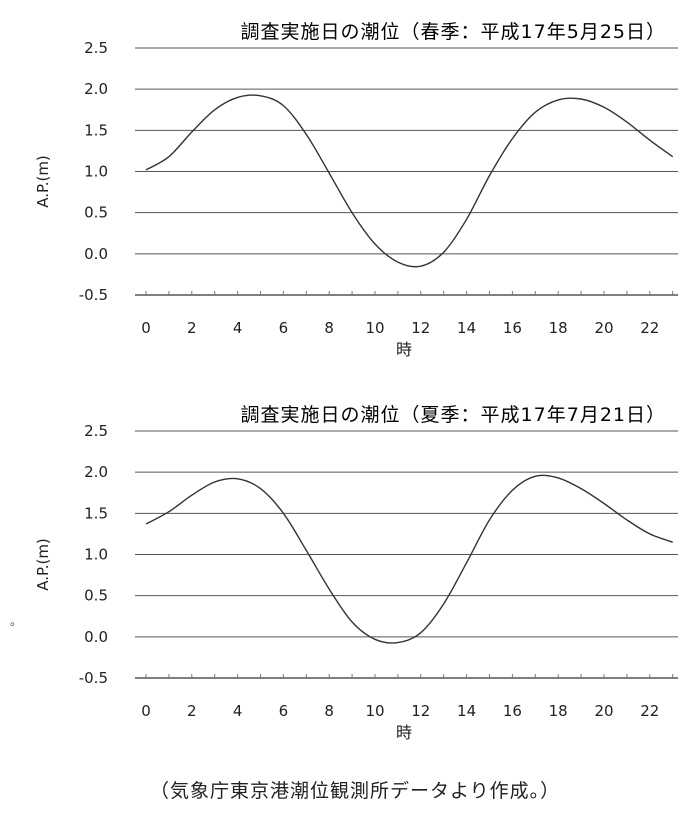  I want to click on chart-title: 調査実施日の潮位（夏季：平成17年7月21日）, so click(453, 415).